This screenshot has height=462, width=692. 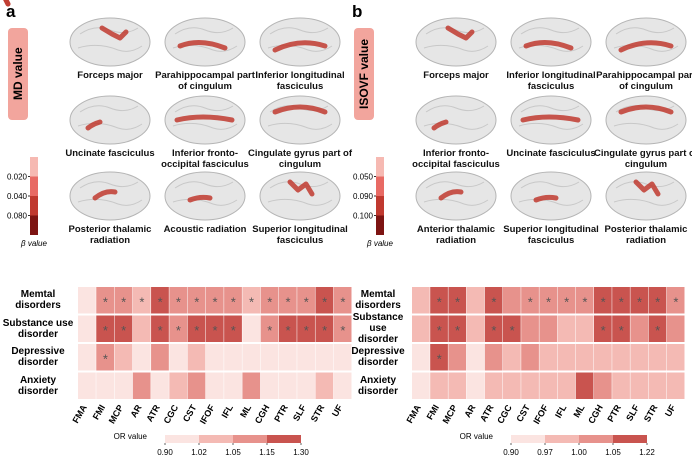 What do you see at coordinates (37, 385) in the screenshot?
I see `row-label: Anxiety disorder` at bounding box center [37, 385].